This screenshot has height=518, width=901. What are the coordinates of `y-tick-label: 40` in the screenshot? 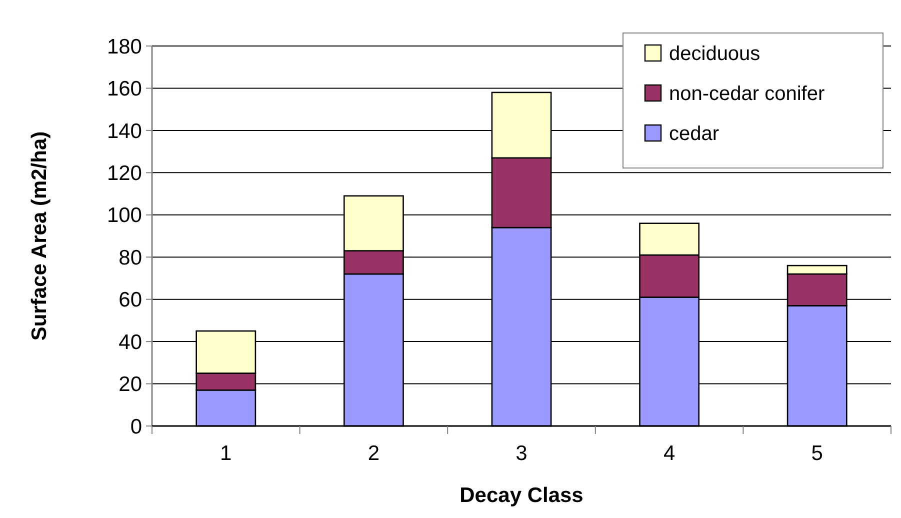 It's located at (130, 342).